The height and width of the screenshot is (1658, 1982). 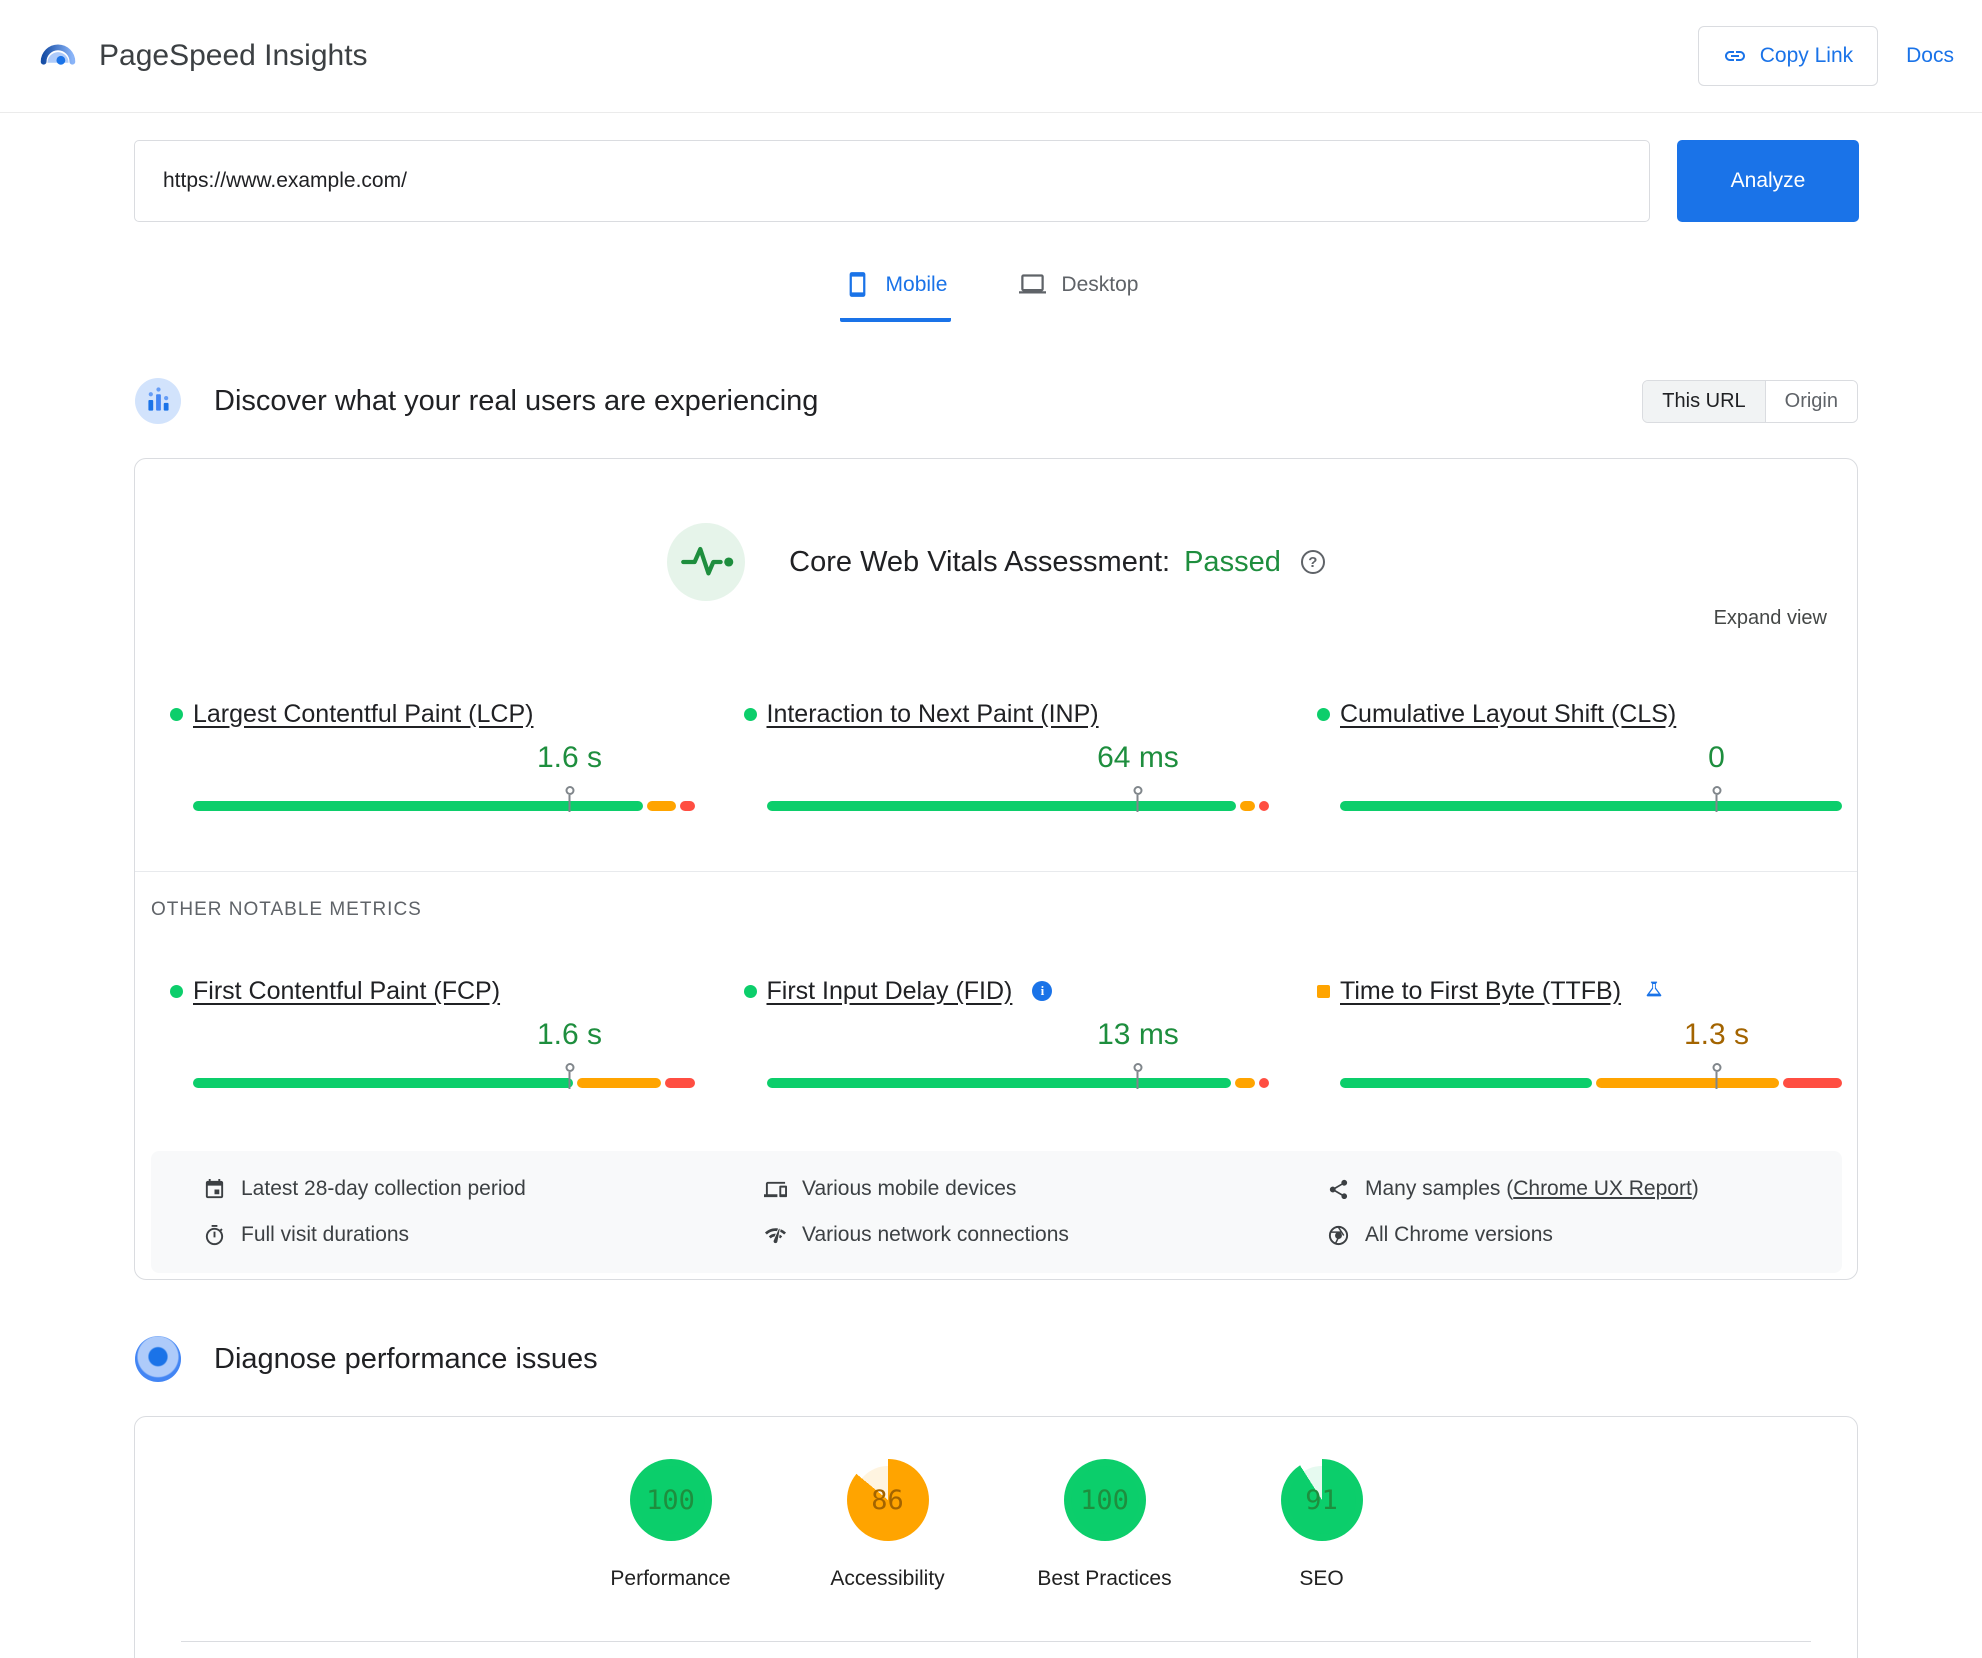 I want to click on tab-mobile-label: Mobile, so click(x=916, y=284).